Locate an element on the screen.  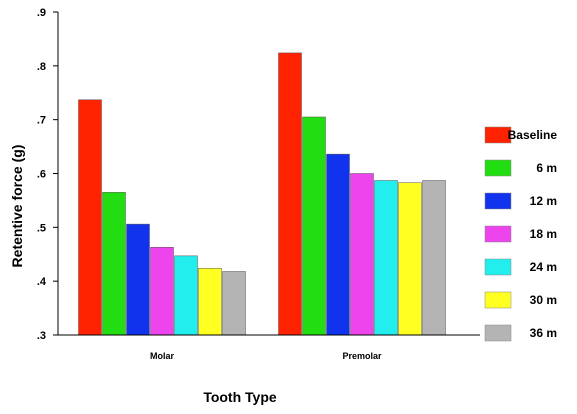
x-category-label: Molar is located at coordinates (162, 356).